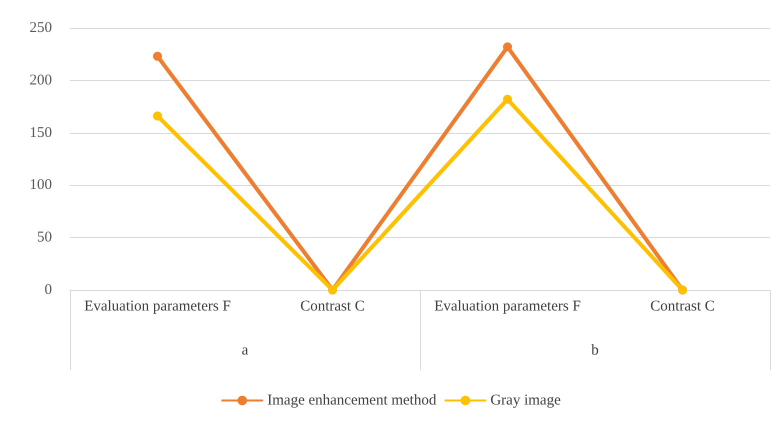  I want to click on text: b, so click(595, 350).